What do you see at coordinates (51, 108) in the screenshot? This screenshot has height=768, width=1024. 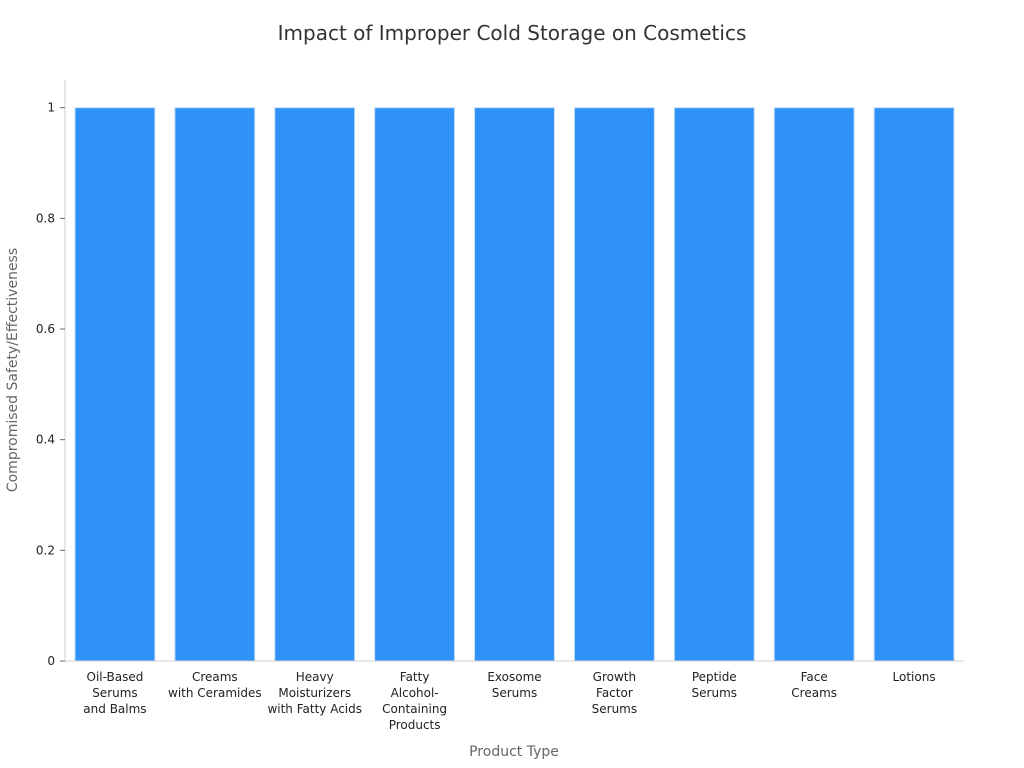 I see `y-tick-label: 1` at bounding box center [51, 108].